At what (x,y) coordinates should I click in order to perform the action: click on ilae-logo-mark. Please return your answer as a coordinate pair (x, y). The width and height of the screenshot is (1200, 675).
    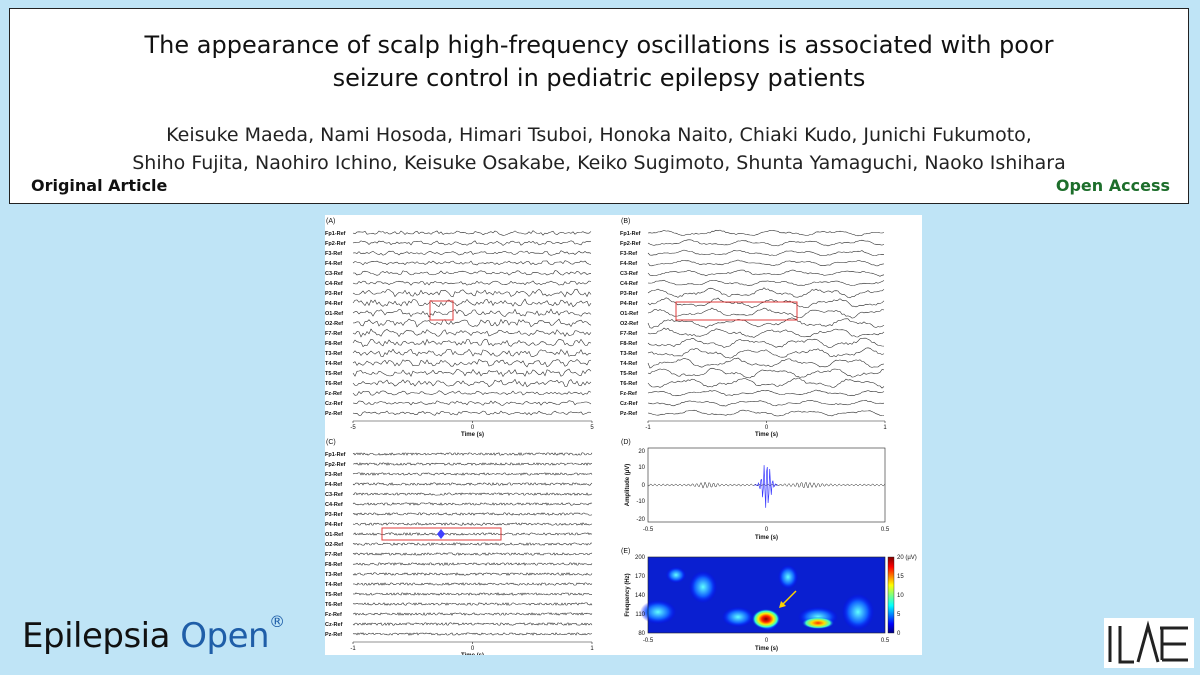
    Looking at the image, I should click on (1148, 642).